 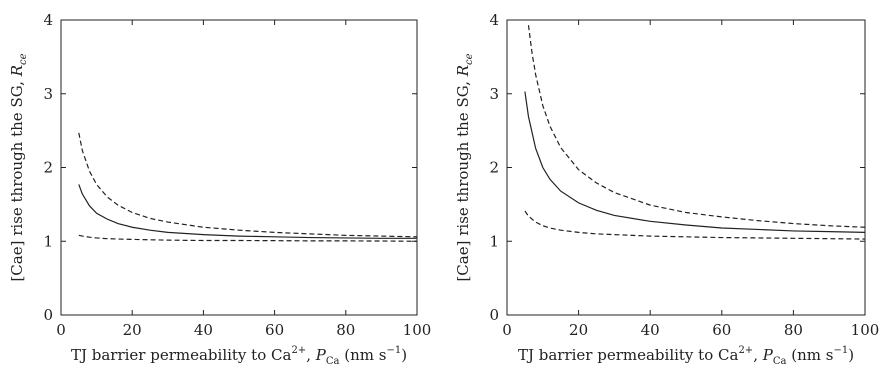 I want to click on series-line-0-dashed, so click(x=248, y=185).